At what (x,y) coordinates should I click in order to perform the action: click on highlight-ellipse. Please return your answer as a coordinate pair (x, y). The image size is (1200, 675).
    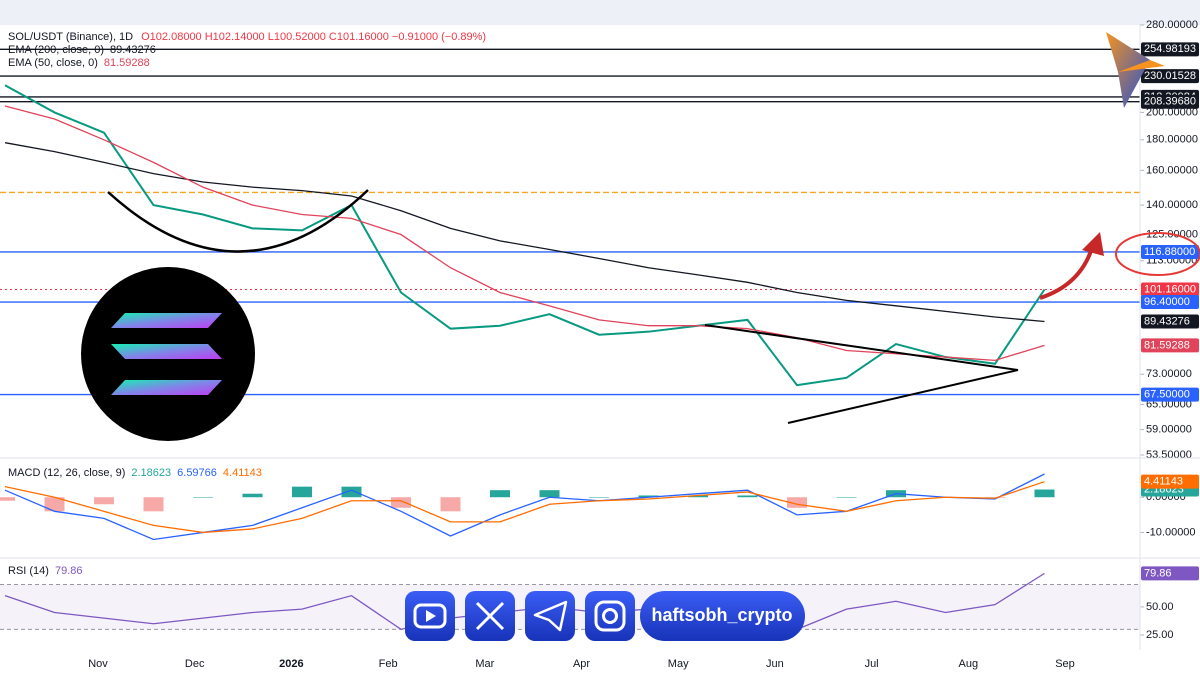
    Looking at the image, I should click on (1157, 254).